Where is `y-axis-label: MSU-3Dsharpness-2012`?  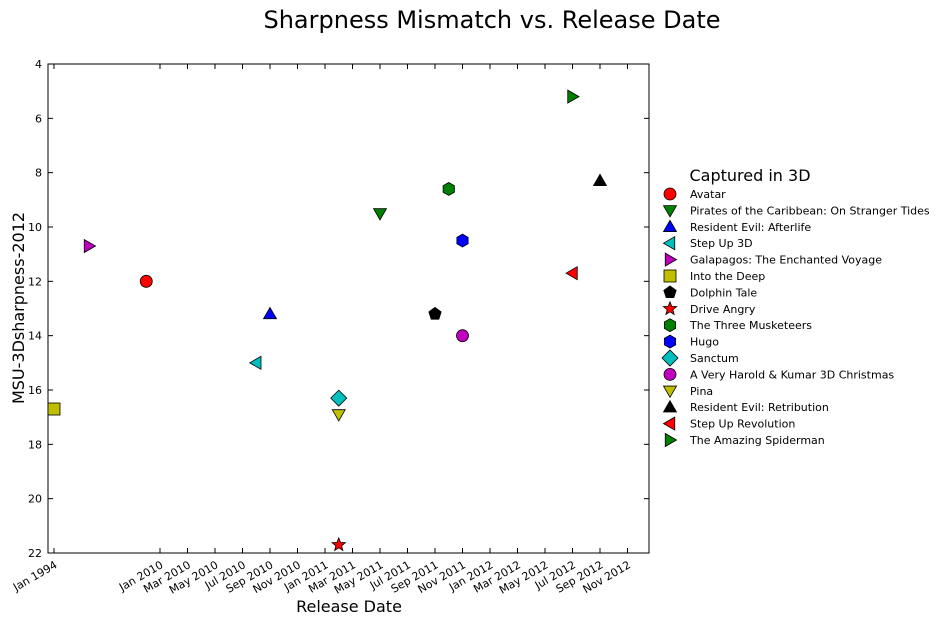
y-axis-label: MSU-3Dsharpness-2012 is located at coordinates (18, 308).